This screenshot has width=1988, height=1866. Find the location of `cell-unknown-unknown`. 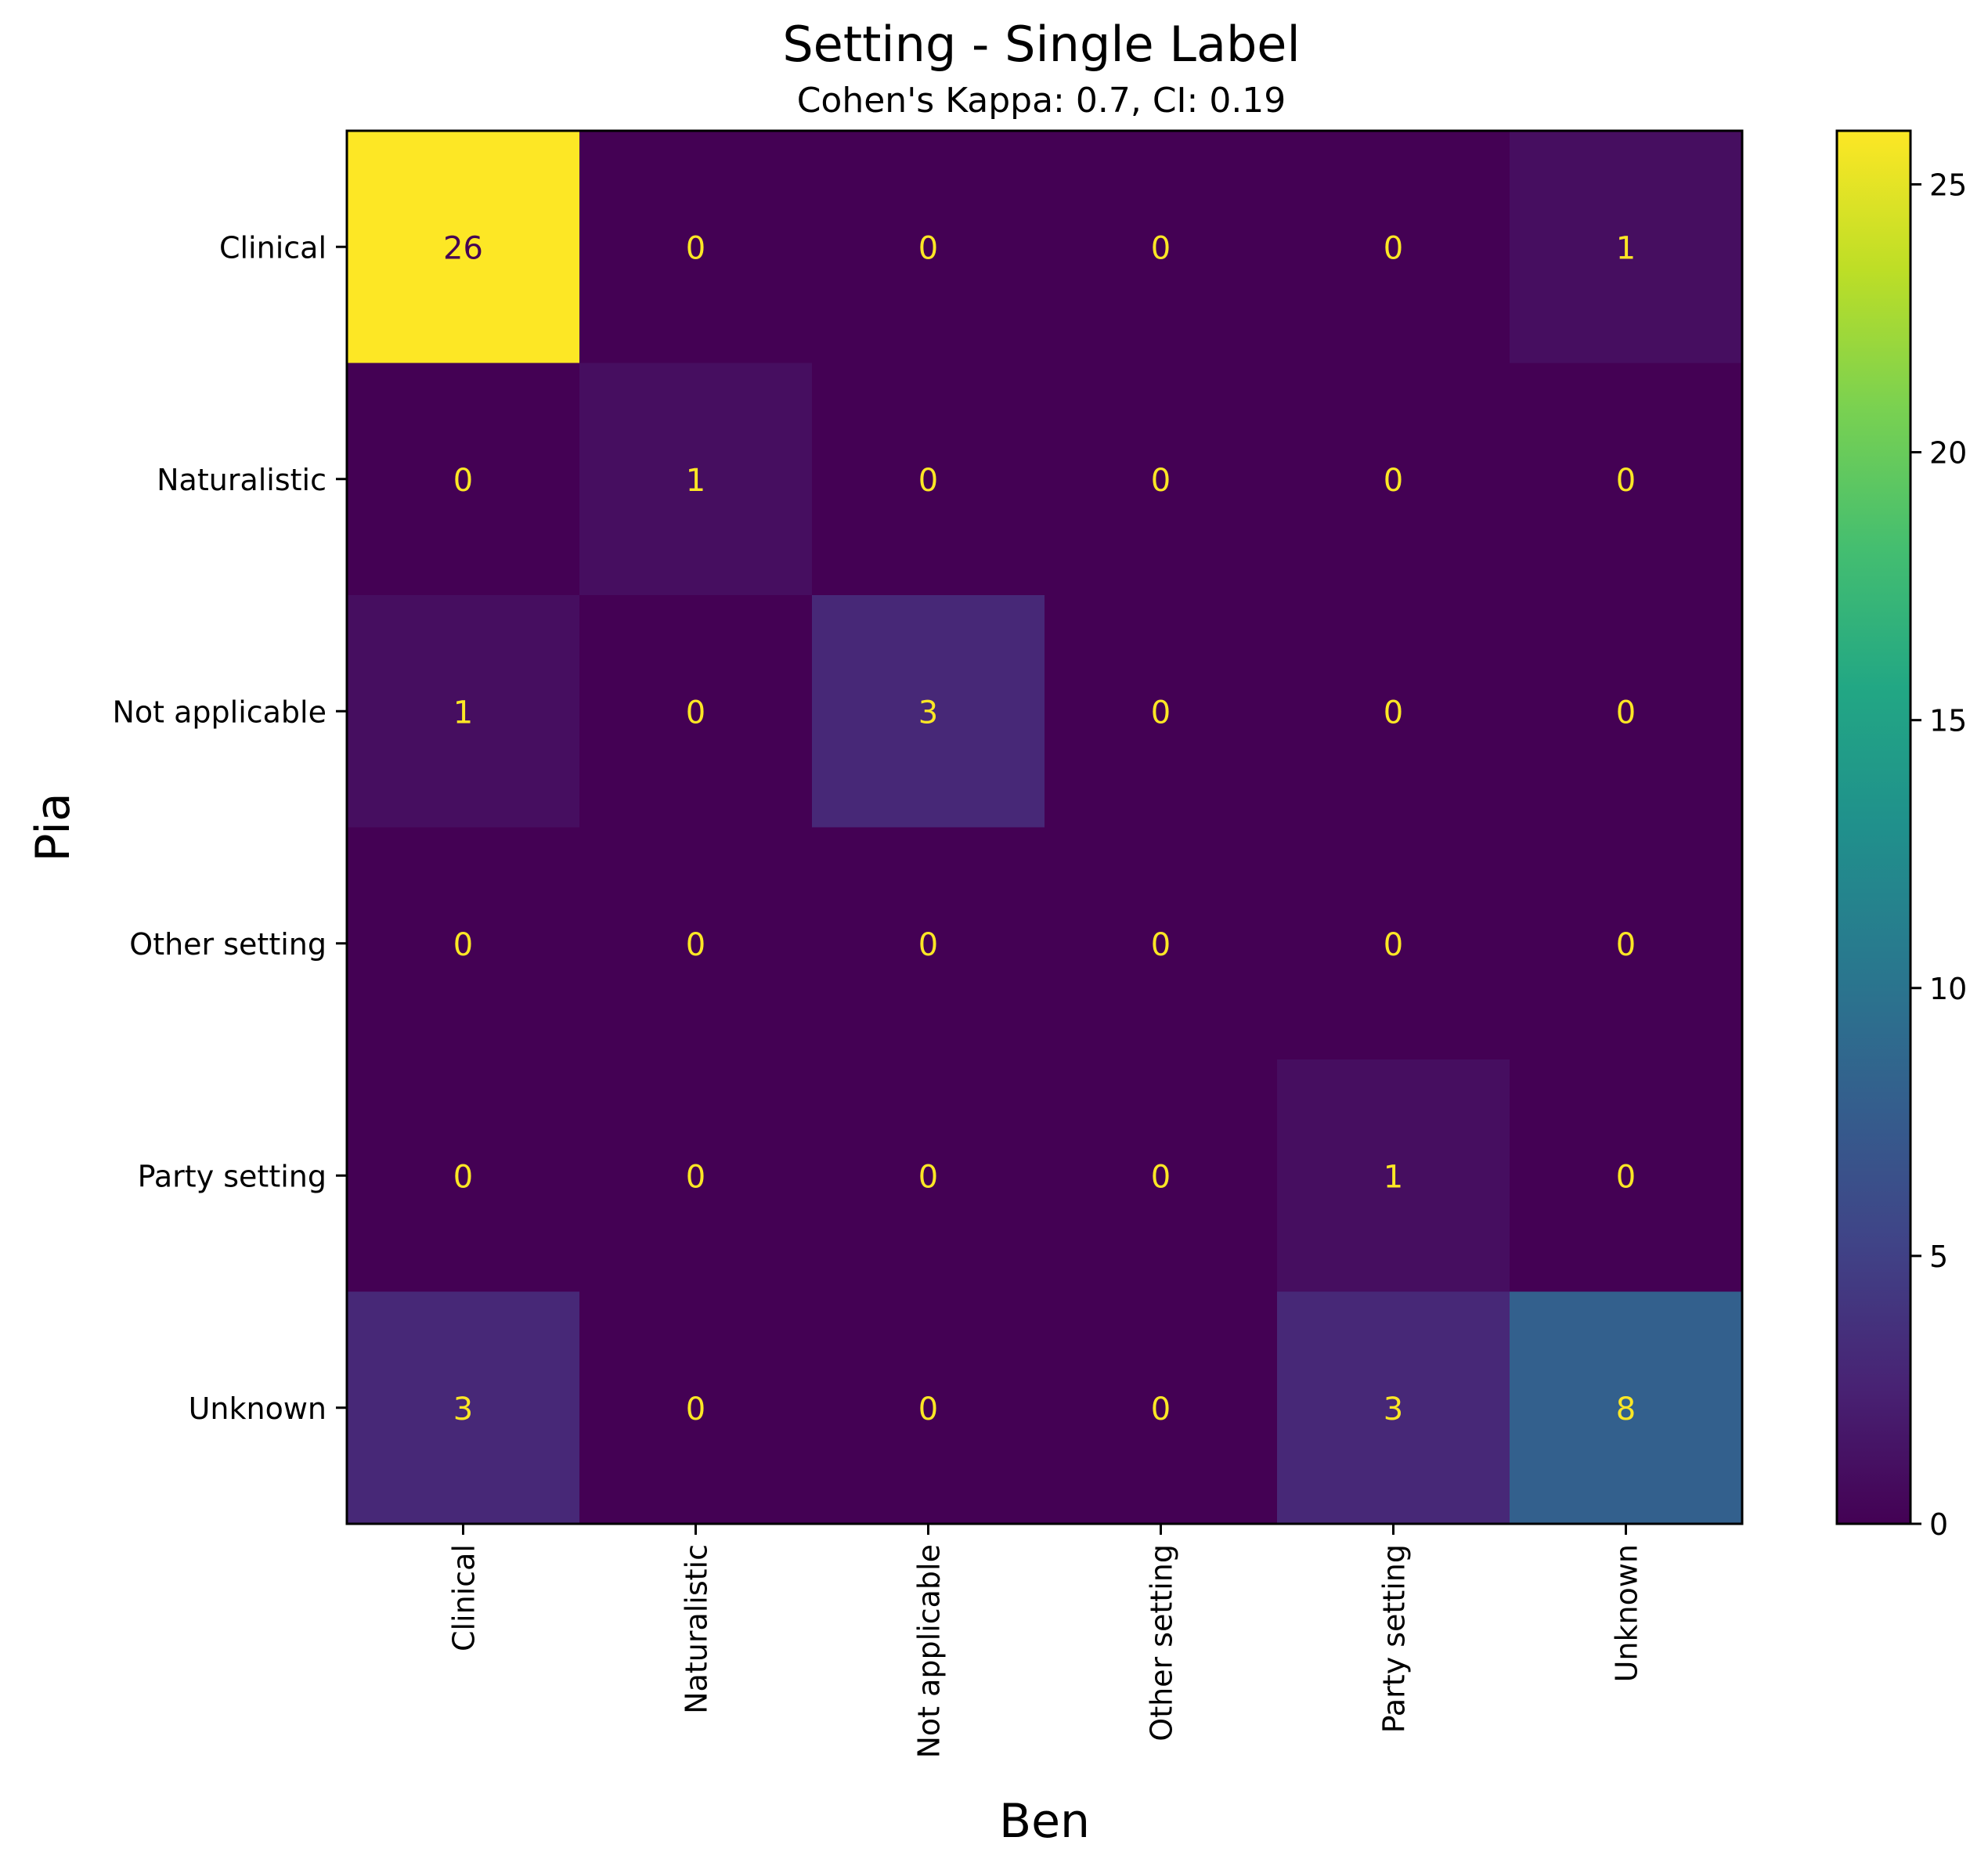

cell-unknown-unknown is located at coordinates (1626, 1408).